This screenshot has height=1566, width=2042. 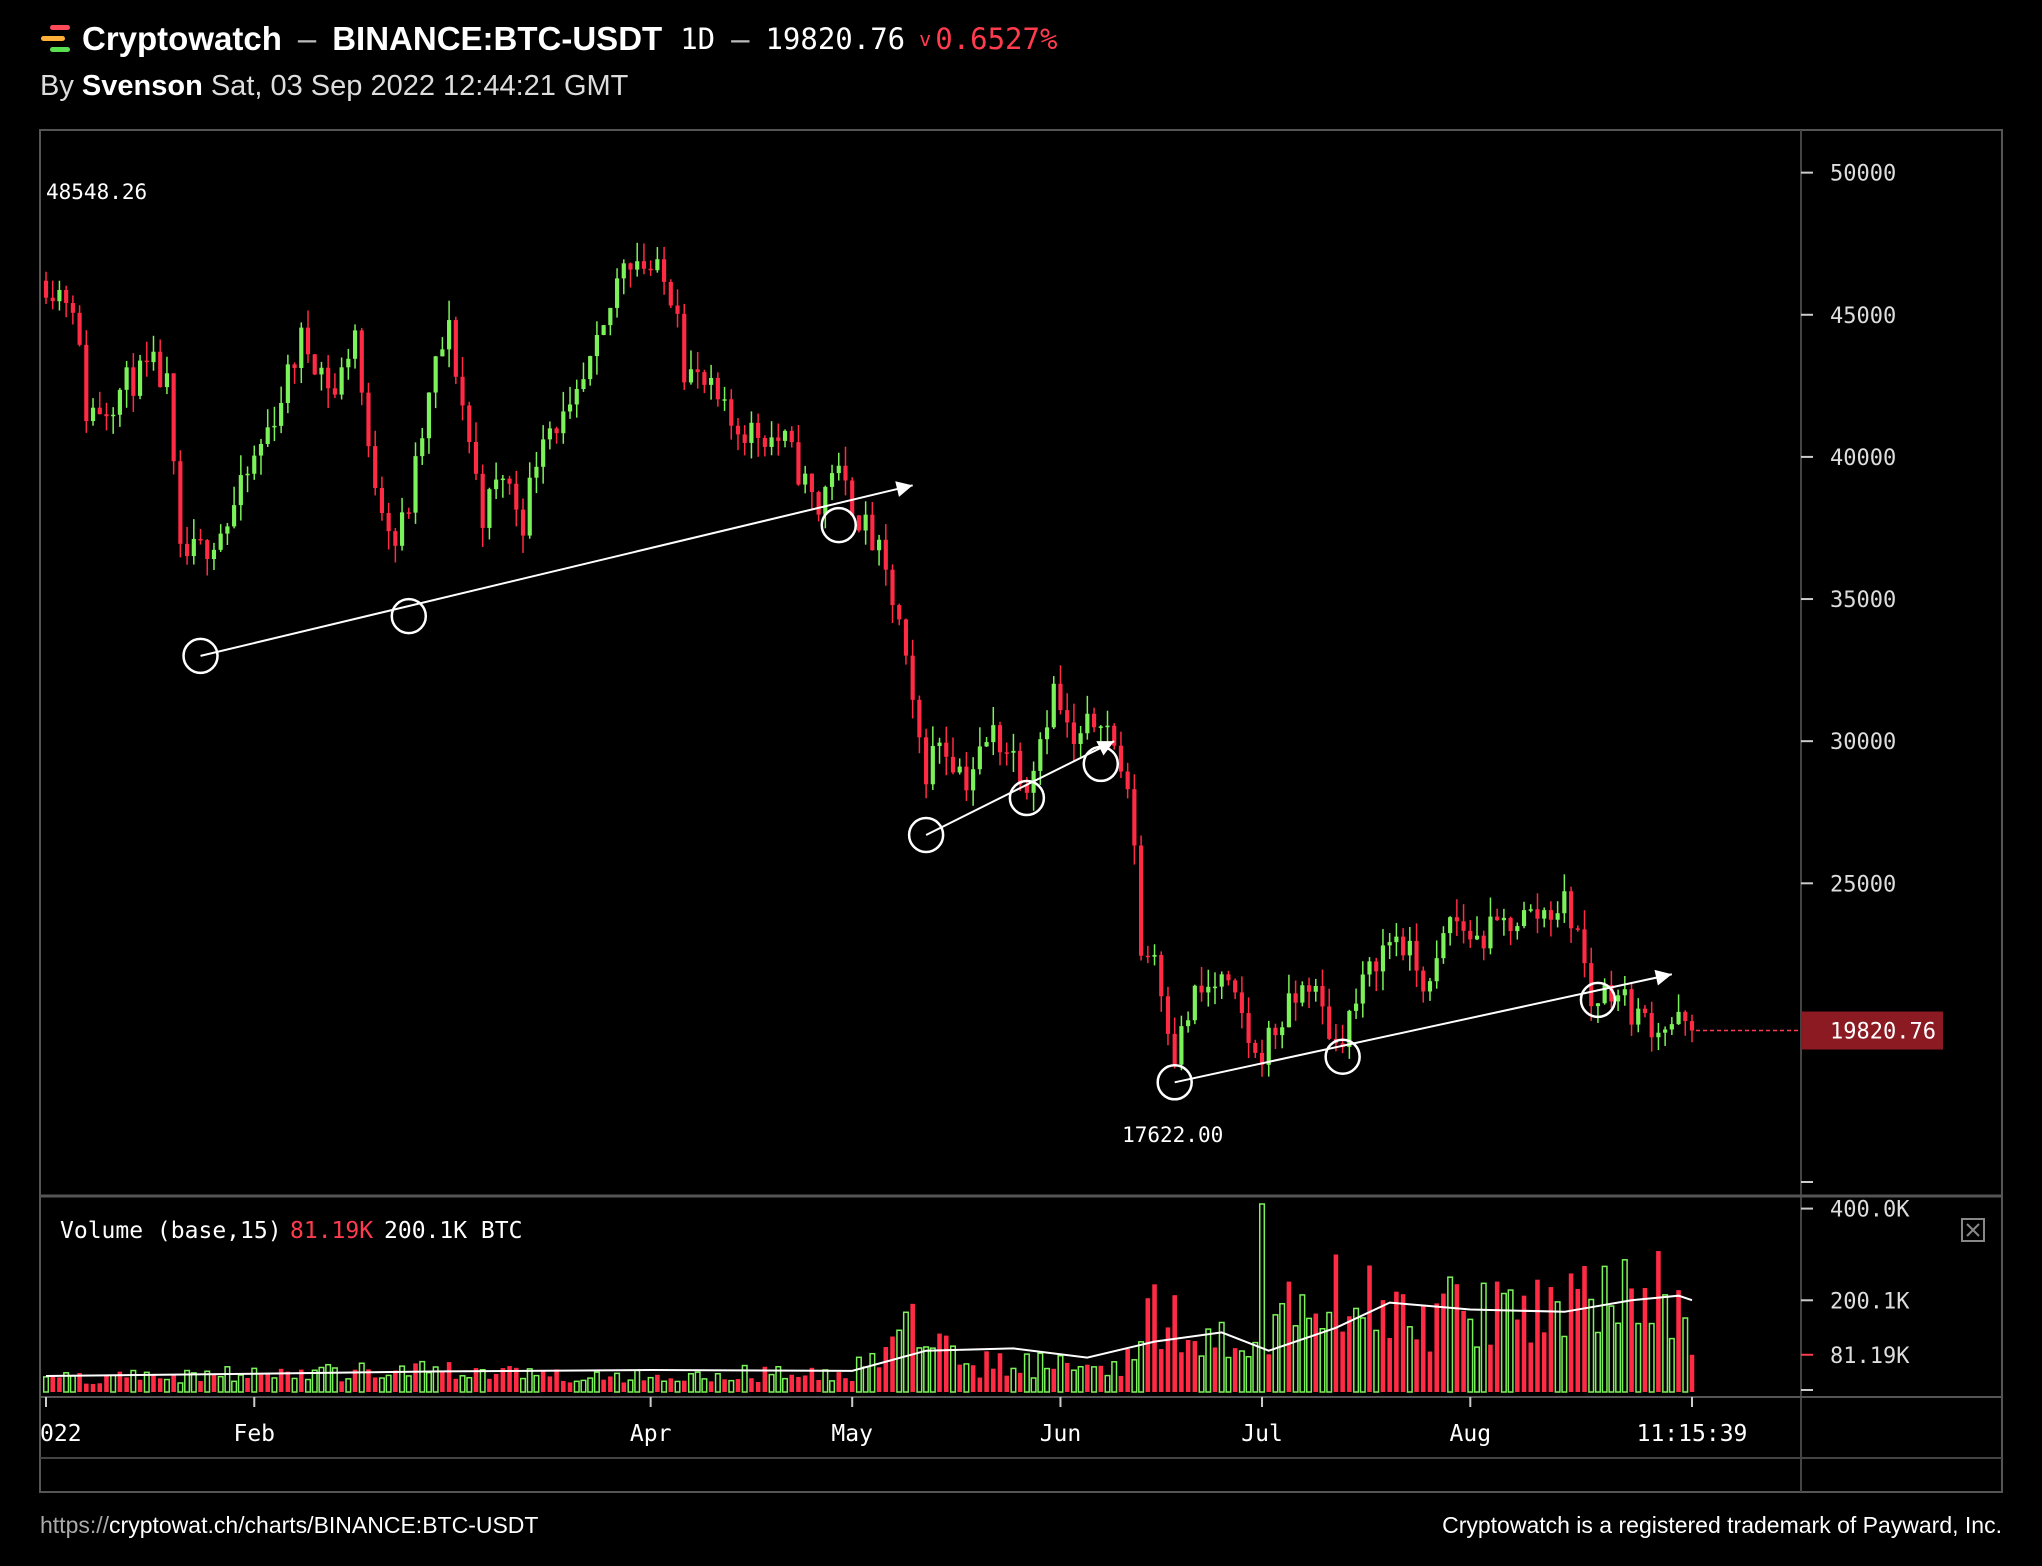 What do you see at coordinates (142, 86) in the screenshot?
I see `author-name: Svenson` at bounding box center [142, 86].